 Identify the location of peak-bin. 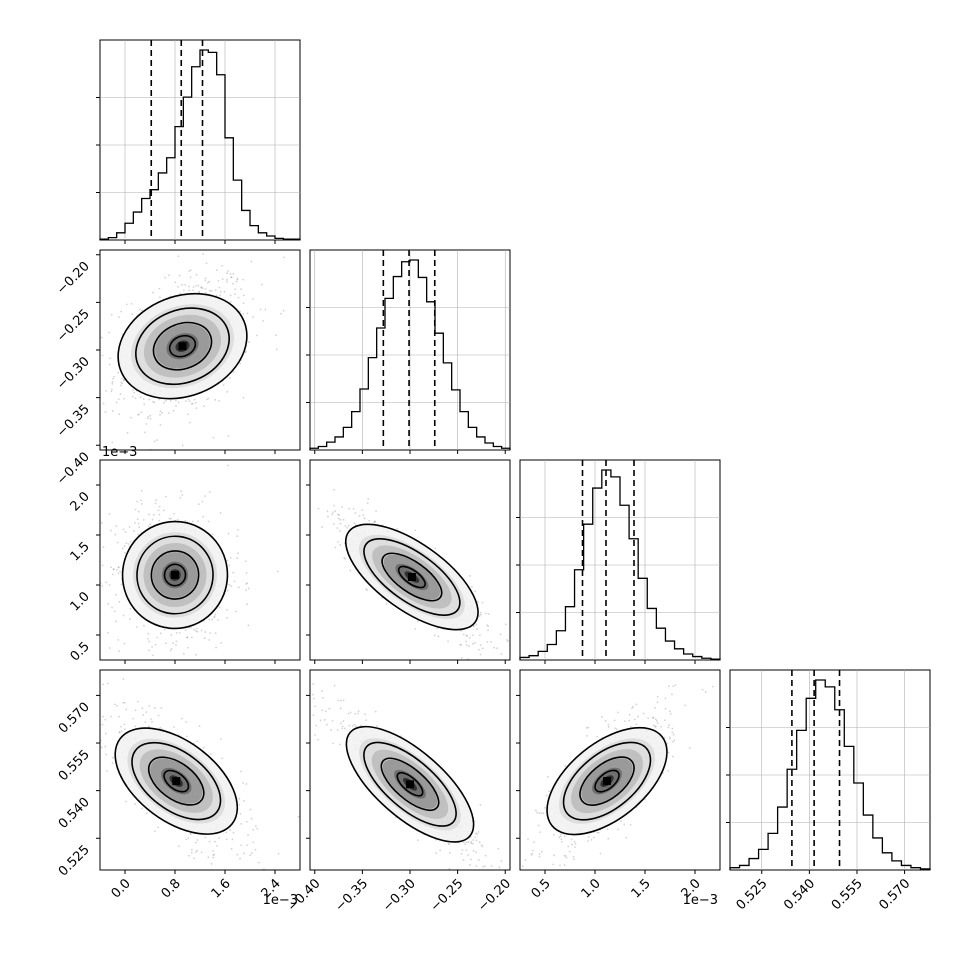
(607, 781).